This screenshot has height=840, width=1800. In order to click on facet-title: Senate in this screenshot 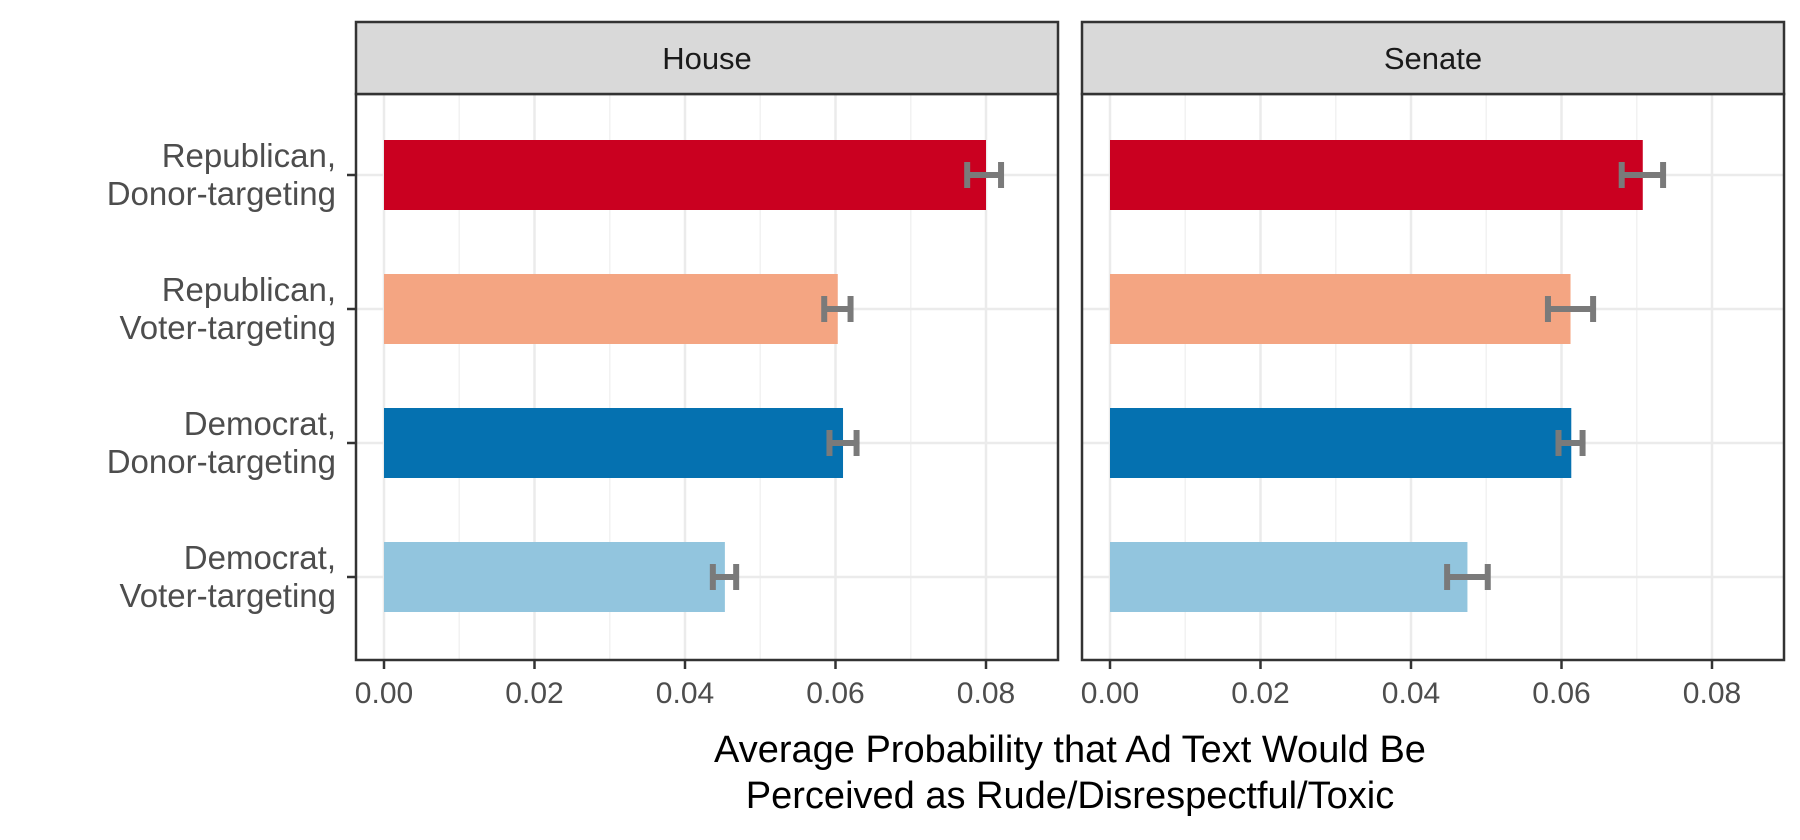, I will do `click(1433, 58)`.